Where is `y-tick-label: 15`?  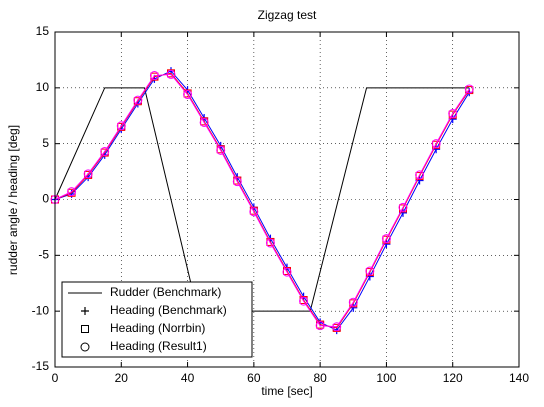 y-tick-label: 15 is located at coordinates (43, 31).